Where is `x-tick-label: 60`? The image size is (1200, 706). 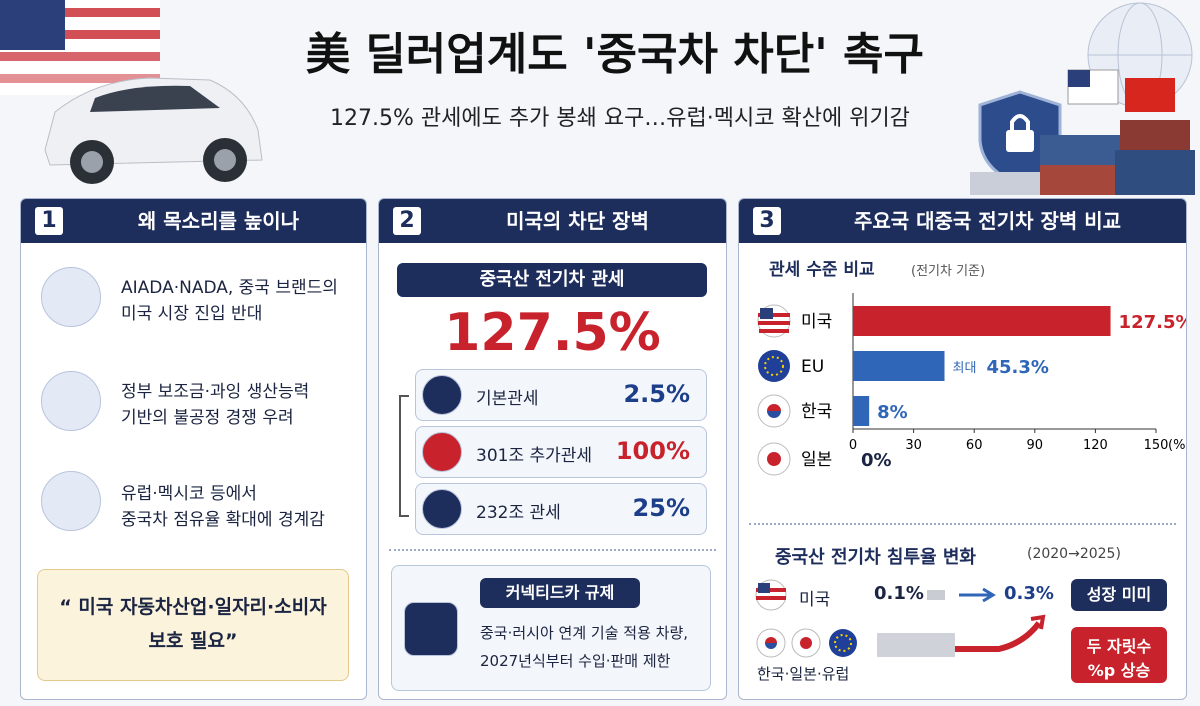
x-tick-label: 60 is located at coordinates (974, 445).